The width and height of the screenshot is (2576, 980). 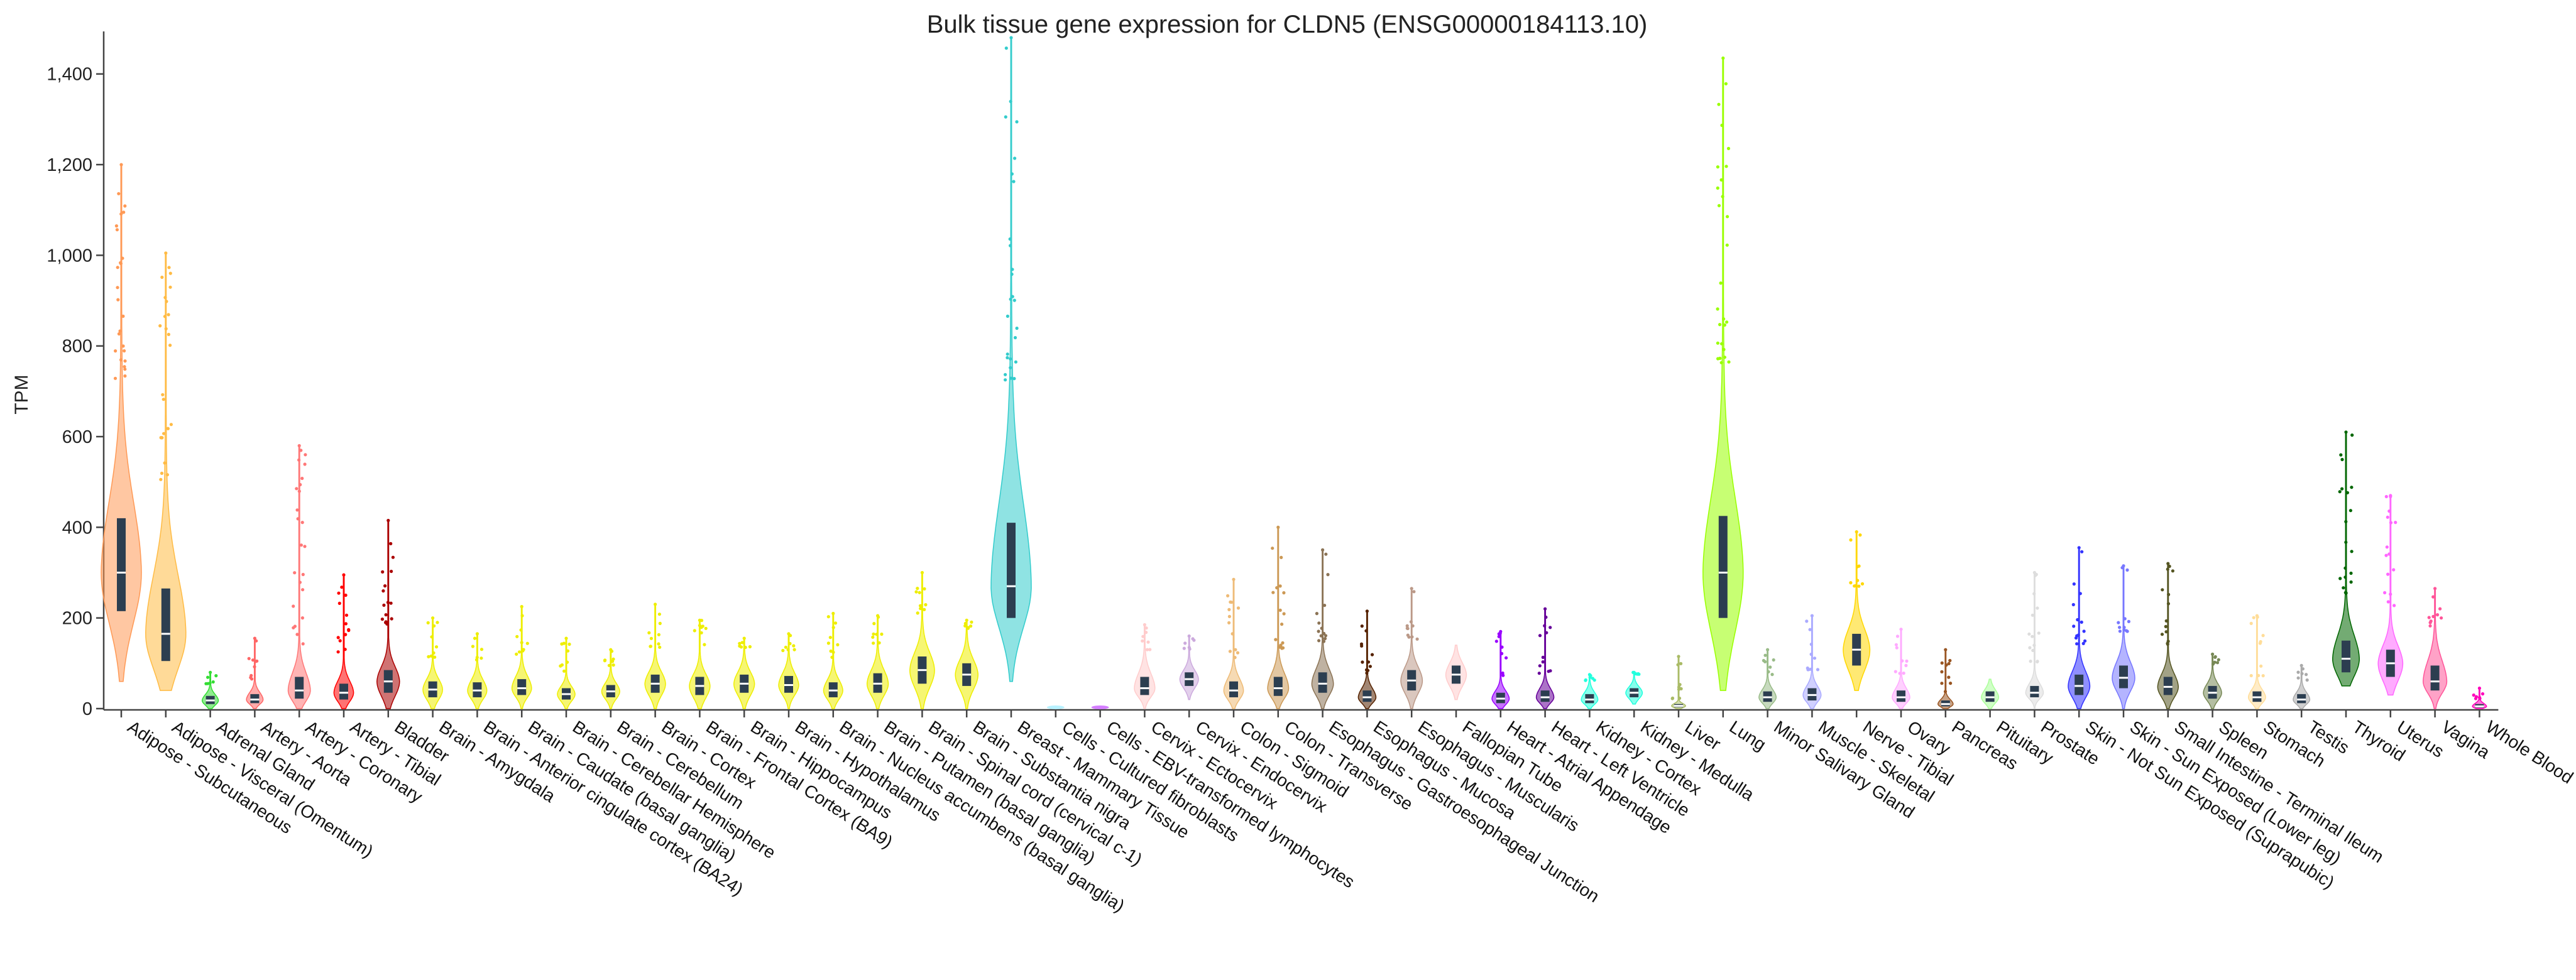 What do you see at coordinates (69, 256) in the screenshot?
I see `y-tick-label: 1,000` at bounding box center [69, 256].